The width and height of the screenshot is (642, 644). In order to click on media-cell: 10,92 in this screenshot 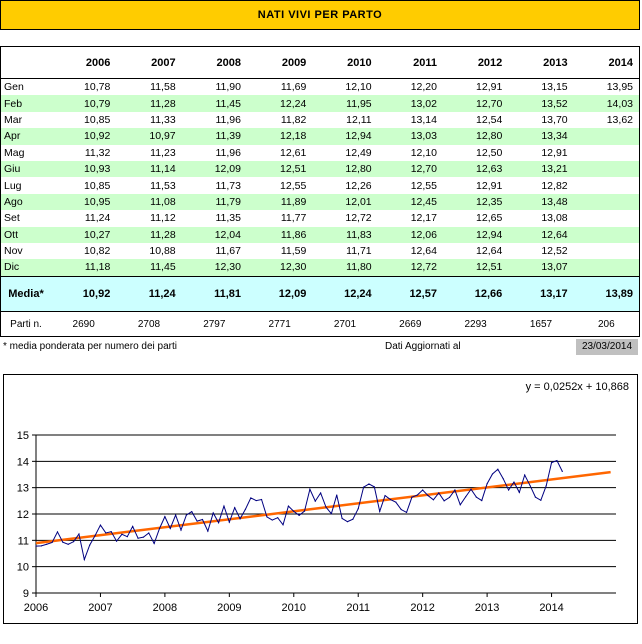, I will do `click(84, 293)`.